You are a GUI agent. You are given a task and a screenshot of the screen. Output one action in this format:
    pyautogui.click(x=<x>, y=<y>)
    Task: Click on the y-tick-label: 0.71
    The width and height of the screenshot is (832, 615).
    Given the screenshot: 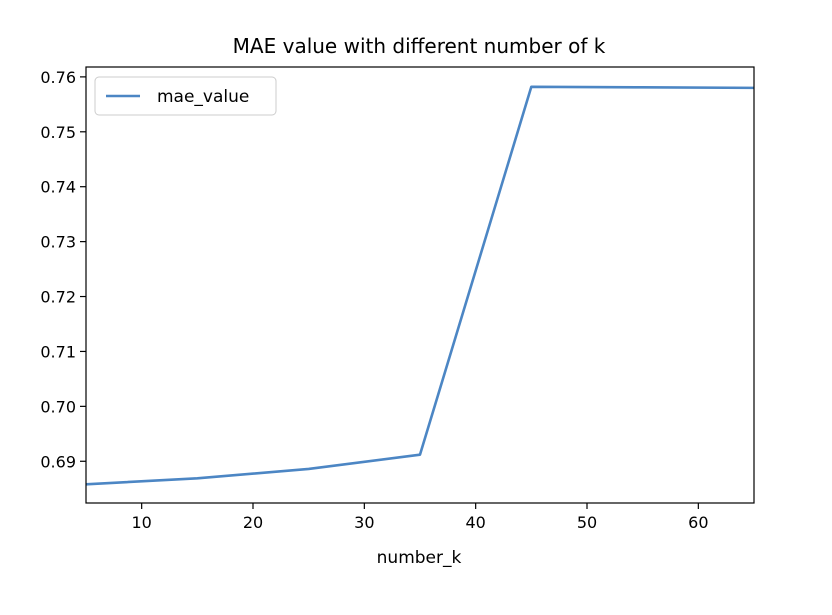 What is the action you would take?
    pyautogui.click(x=58, y=351)
    